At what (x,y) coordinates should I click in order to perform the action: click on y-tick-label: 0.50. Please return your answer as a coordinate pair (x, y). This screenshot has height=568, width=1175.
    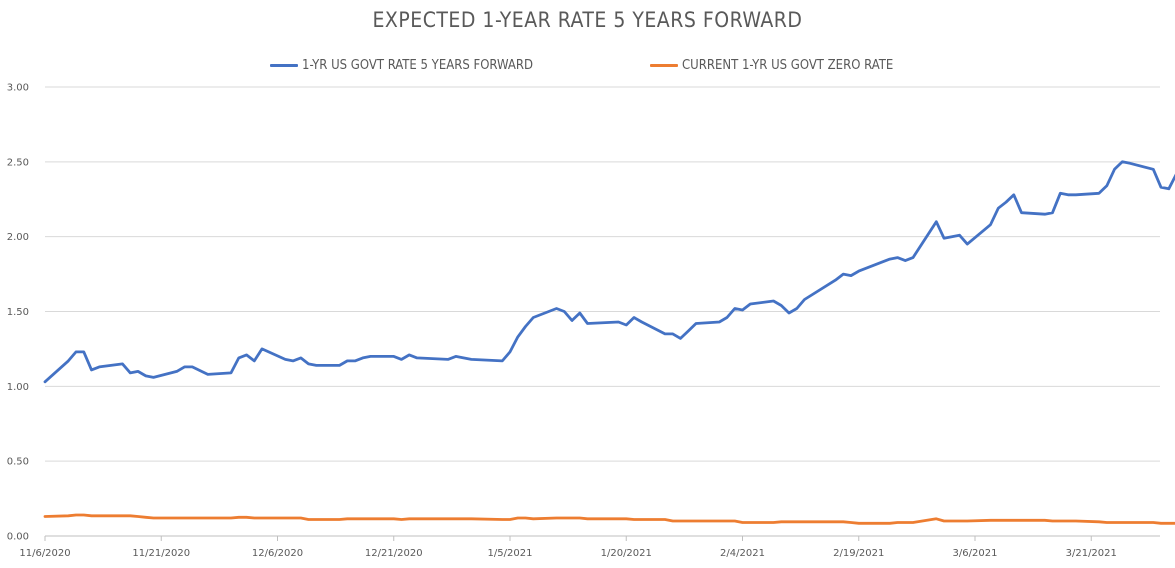
    Looking at the image, I should click on (18, 462).